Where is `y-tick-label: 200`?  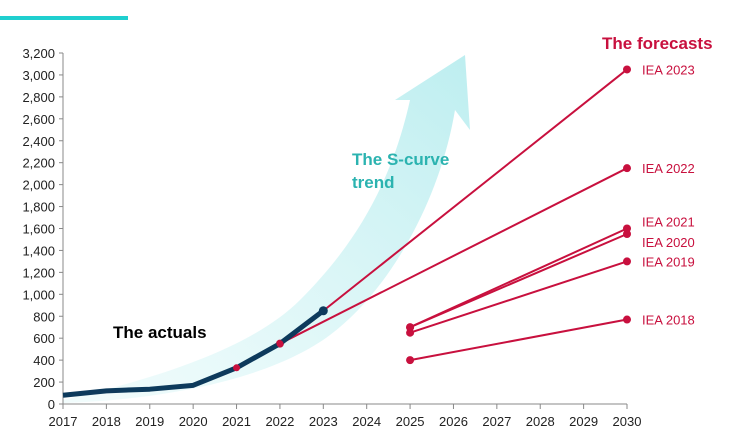 y-tick-label: 200 is located at coordinates (44, 382).